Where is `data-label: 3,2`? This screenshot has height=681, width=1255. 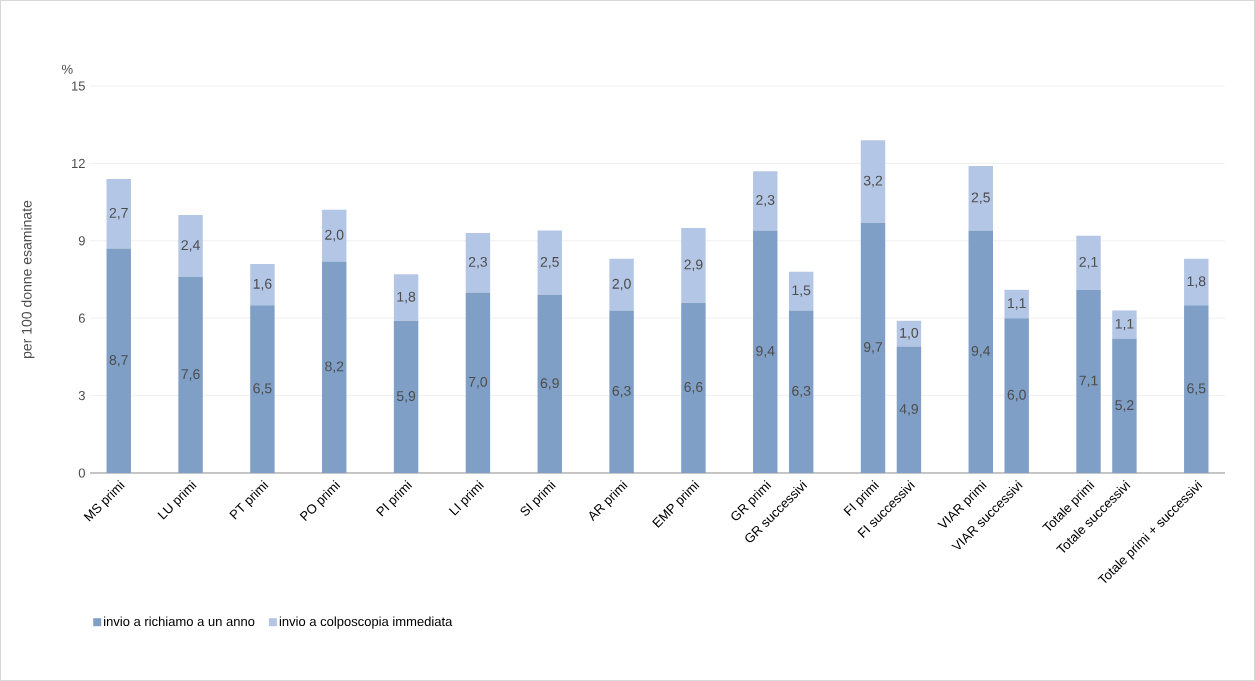 data-label: 3,2 is located at coordinates (873, 181).